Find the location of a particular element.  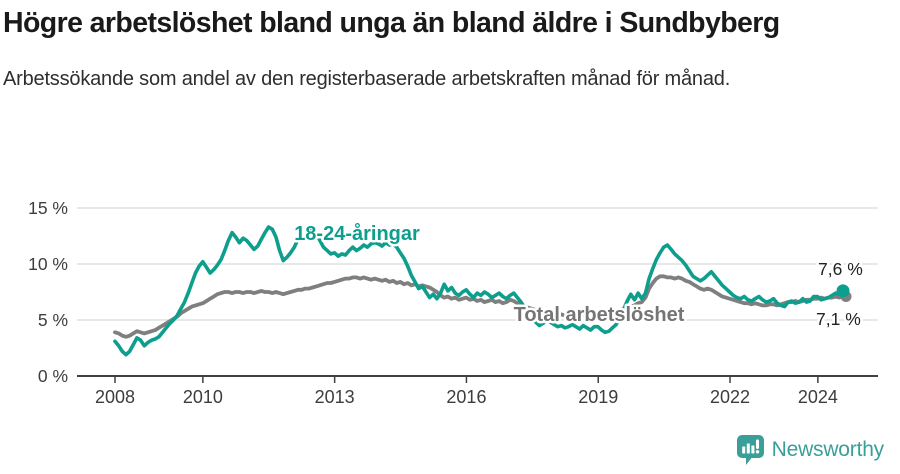

end-dot-teal is located at coordinates (843, 291).